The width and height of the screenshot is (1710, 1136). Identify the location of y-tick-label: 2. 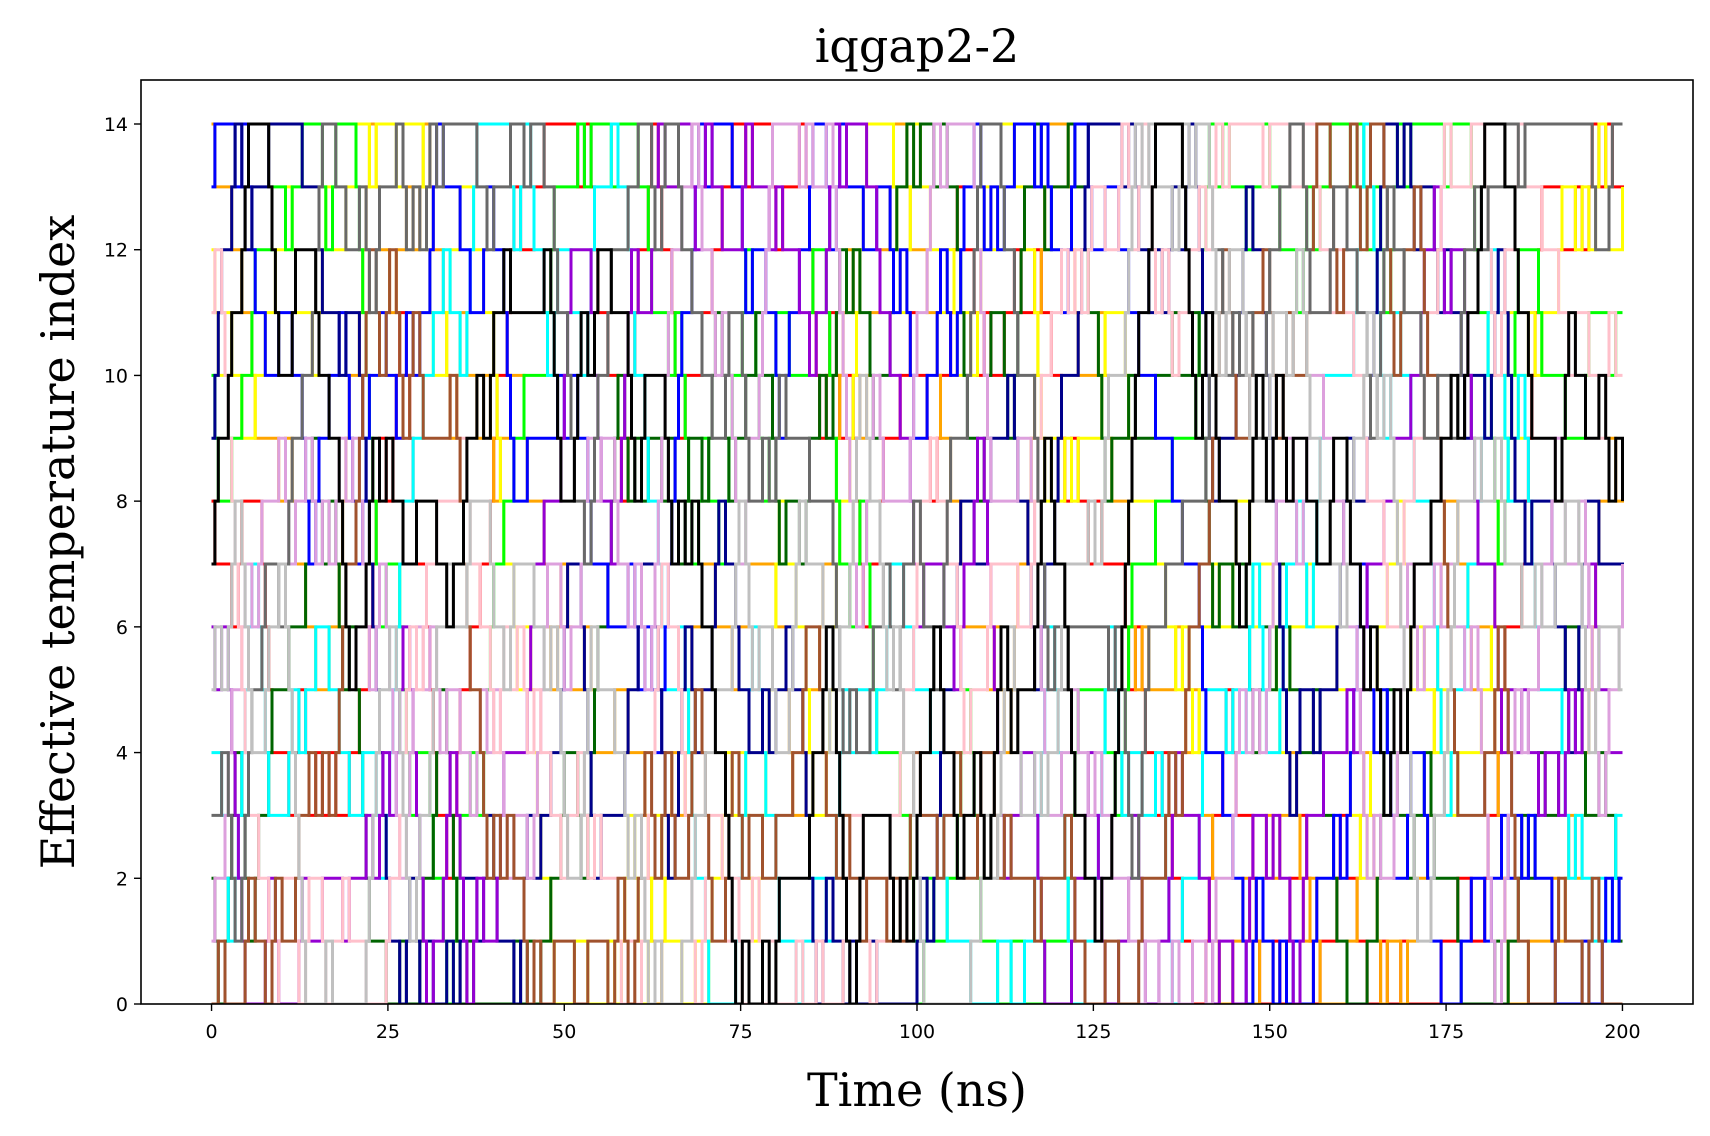
(122, 879).